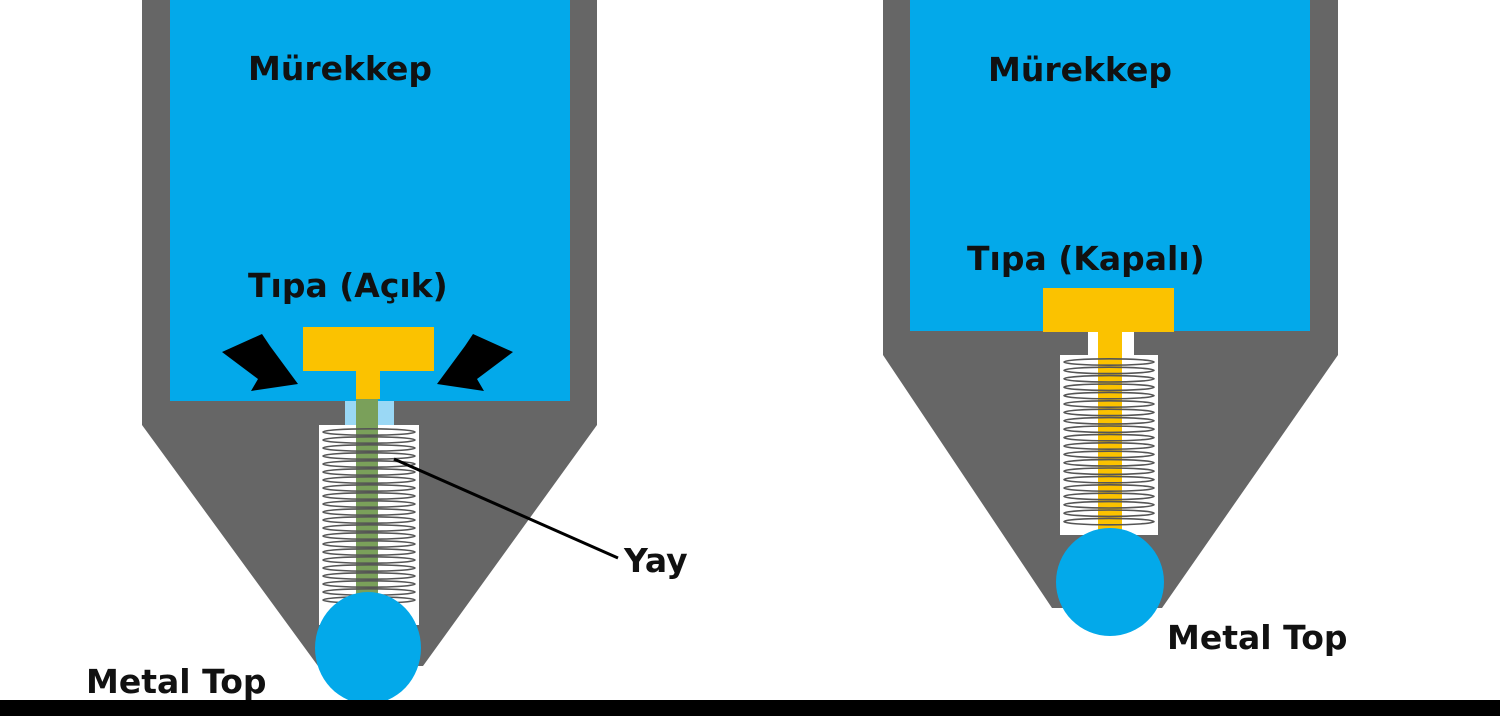 The width and height of the screenshot is (1500, 716). Describe the element at coordinates (1108, 310) in the screenshot. I see `right-valve-cap` at that location.